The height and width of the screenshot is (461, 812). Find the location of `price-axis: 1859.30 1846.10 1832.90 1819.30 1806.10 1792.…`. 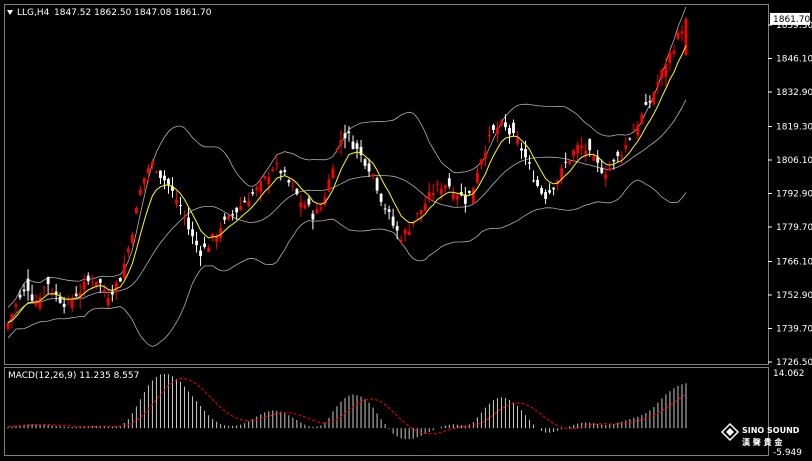

price-axis: 1859.30 1846.10 1832.90 1819.30 1806.10 1792.… is located at coordinates (790, 194).